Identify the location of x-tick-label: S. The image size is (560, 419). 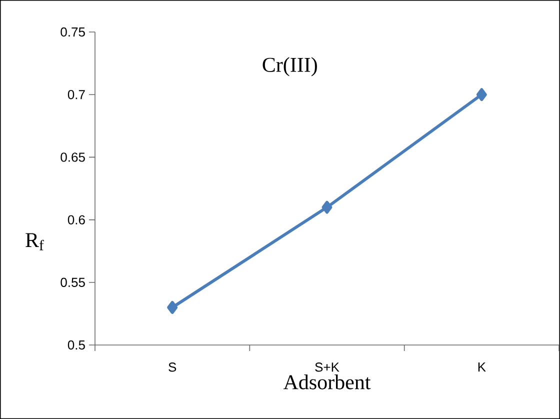
(172, 367).